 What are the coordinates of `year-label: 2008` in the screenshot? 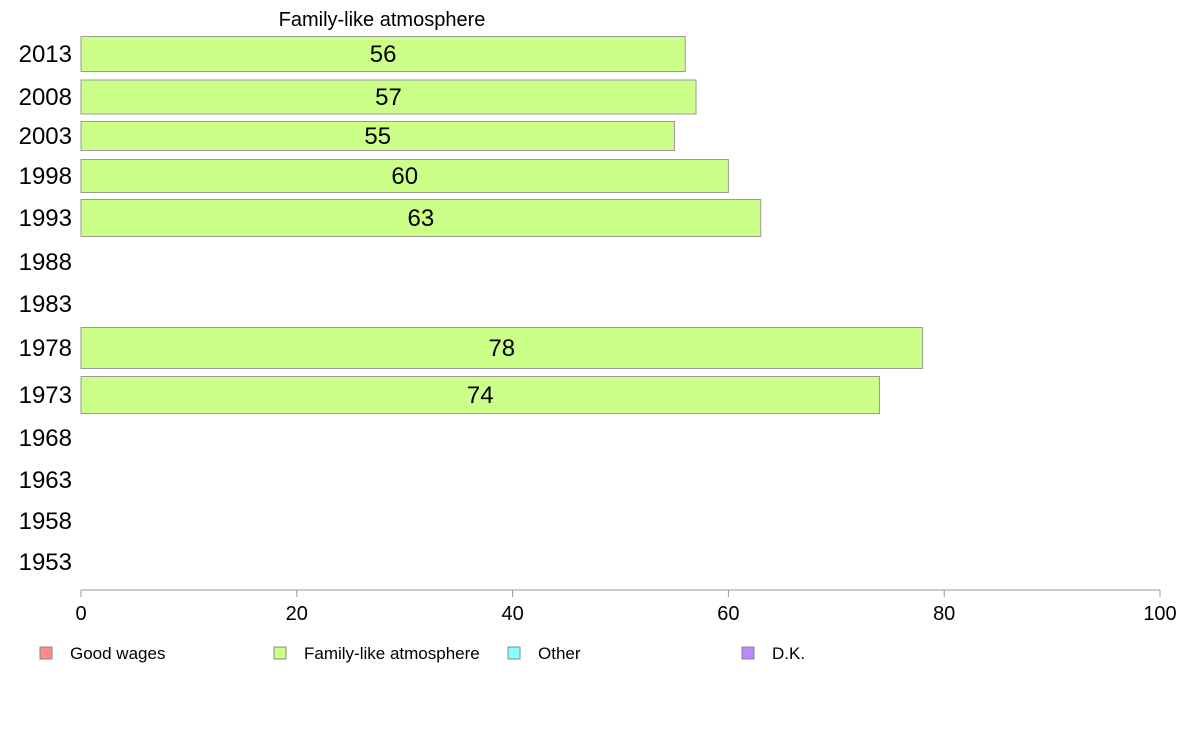 It's located at (45, 97).